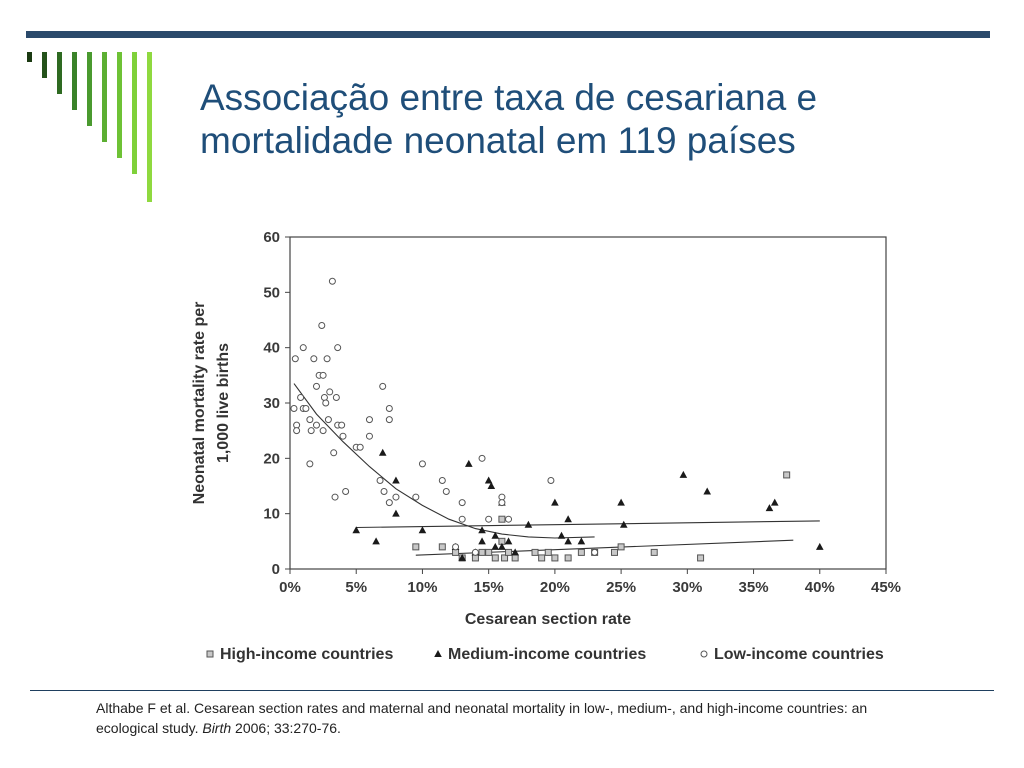 The image size is (1024, 768). Describe the element at coordinates (754, 587) in the screenshot. I see `x-tick-label: 35%` at that location.